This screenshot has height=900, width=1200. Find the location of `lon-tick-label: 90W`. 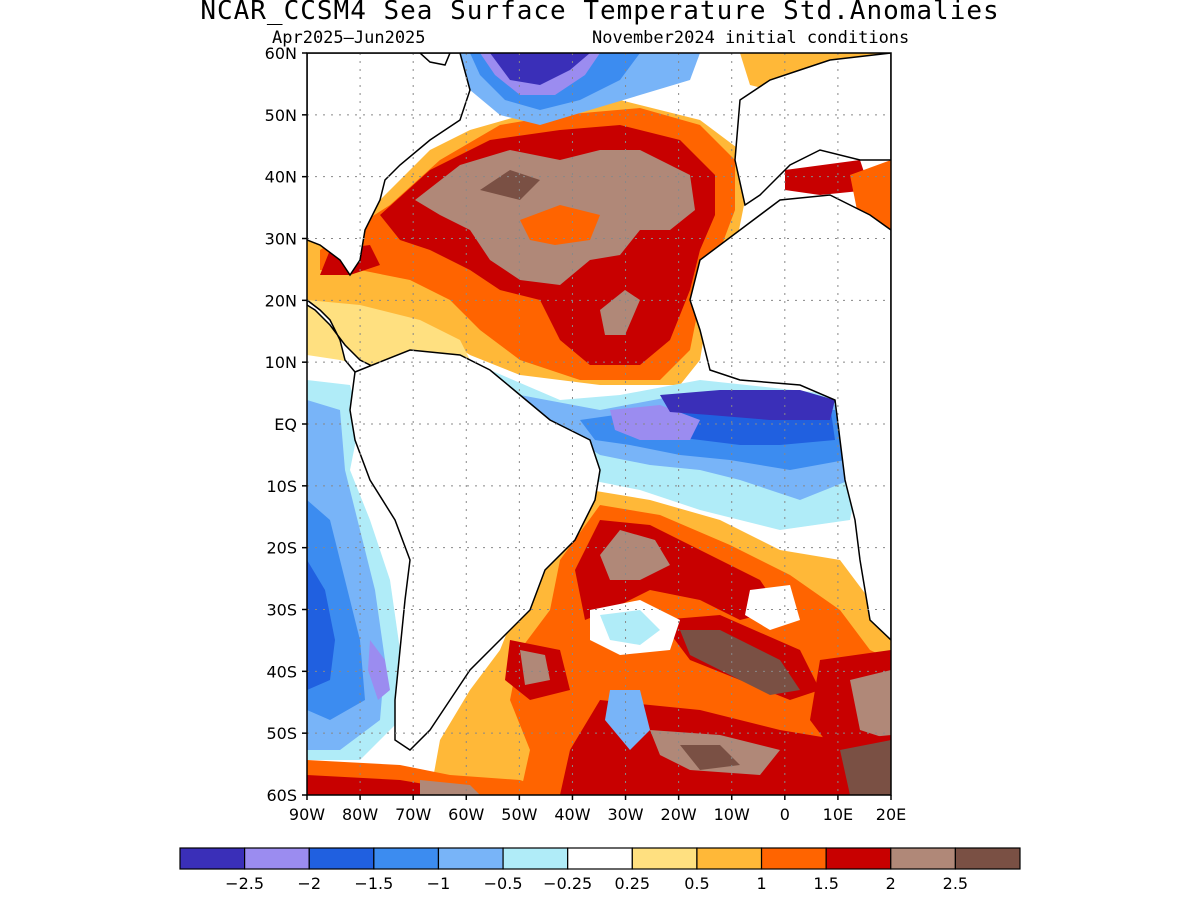

lon-tick-label: 90W is located at coordinates (307, 814).